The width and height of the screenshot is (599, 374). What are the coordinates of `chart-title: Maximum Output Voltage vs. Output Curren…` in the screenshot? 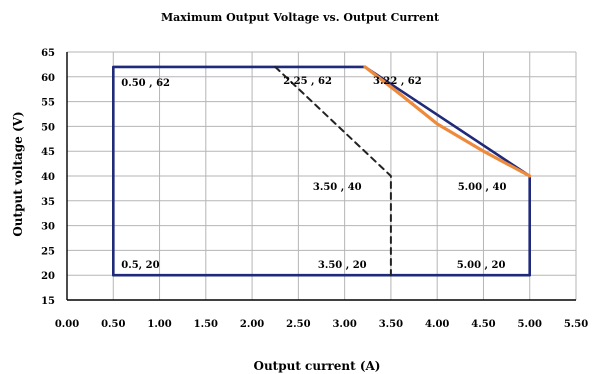 It's located at (300, 17).